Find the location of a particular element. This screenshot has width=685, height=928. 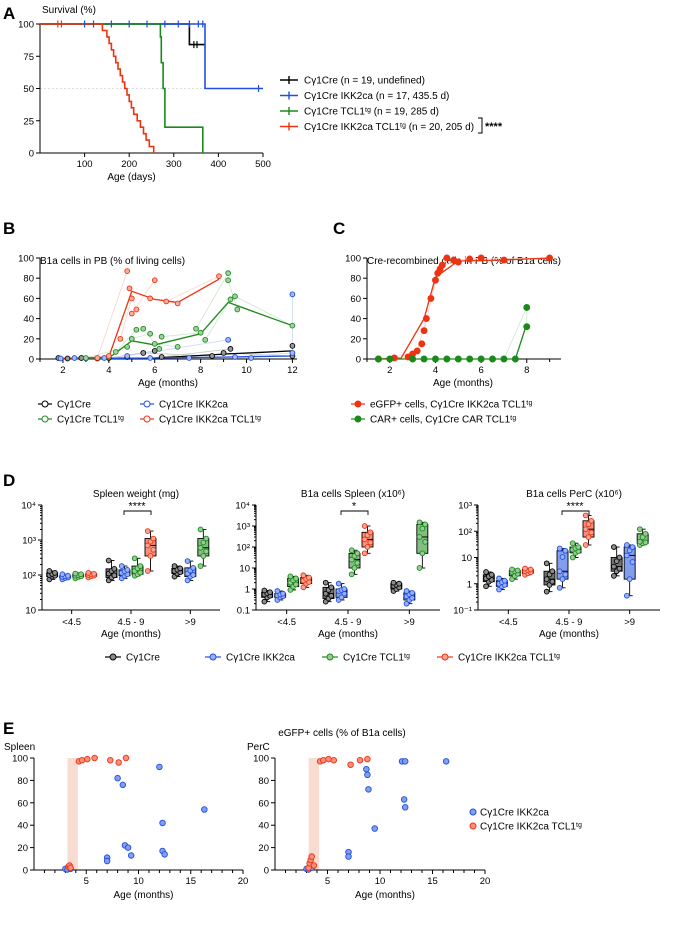

survival-chart-ytick-label: 100 is located at coordinates (26, 25).